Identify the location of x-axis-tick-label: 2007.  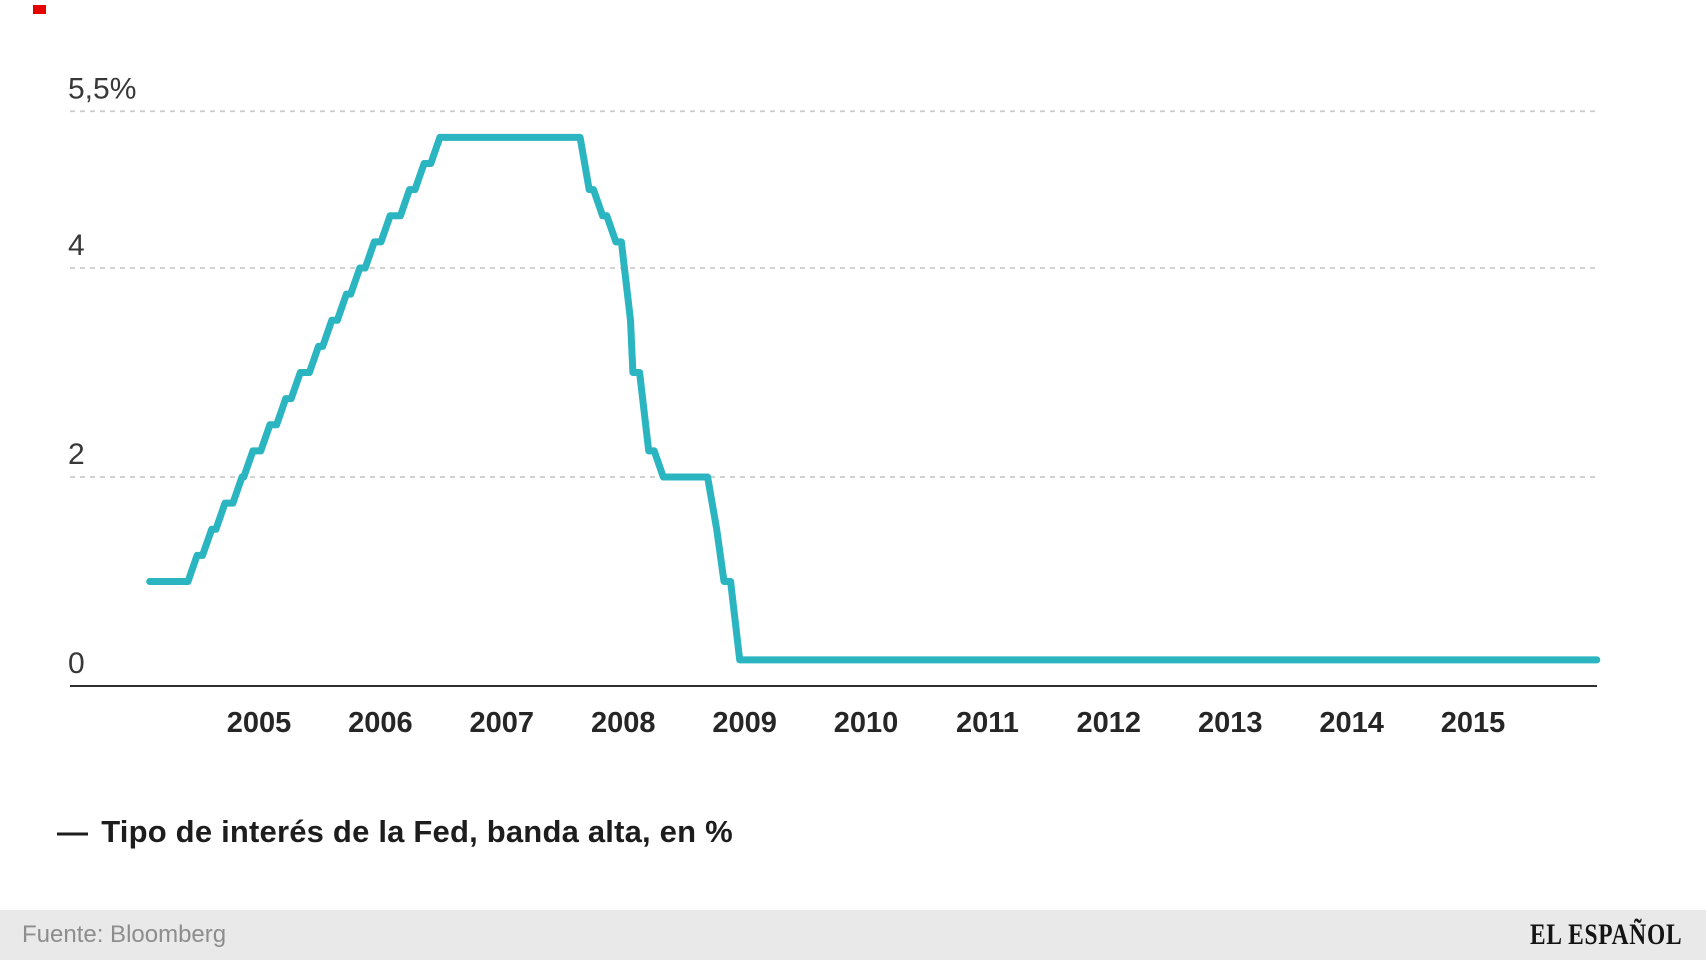
(502, 723).